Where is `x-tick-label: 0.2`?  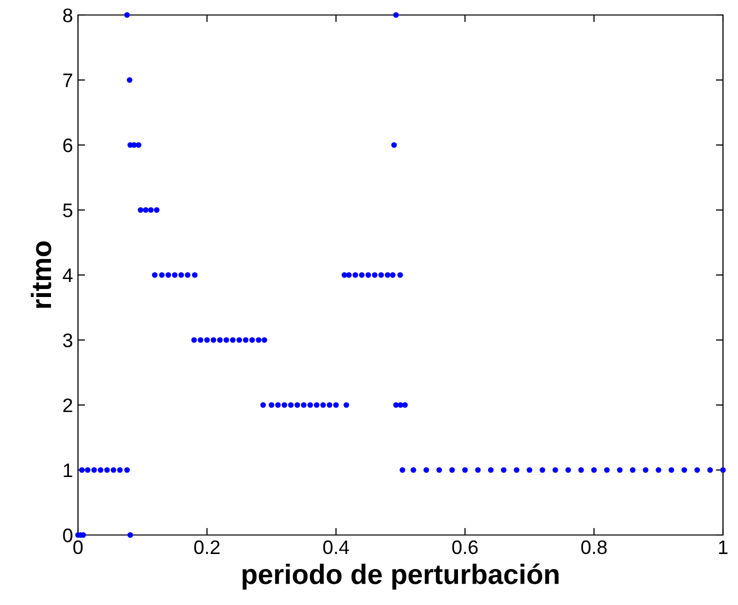
x-tick-label: 0.2 is located at coordinates (207, 547).